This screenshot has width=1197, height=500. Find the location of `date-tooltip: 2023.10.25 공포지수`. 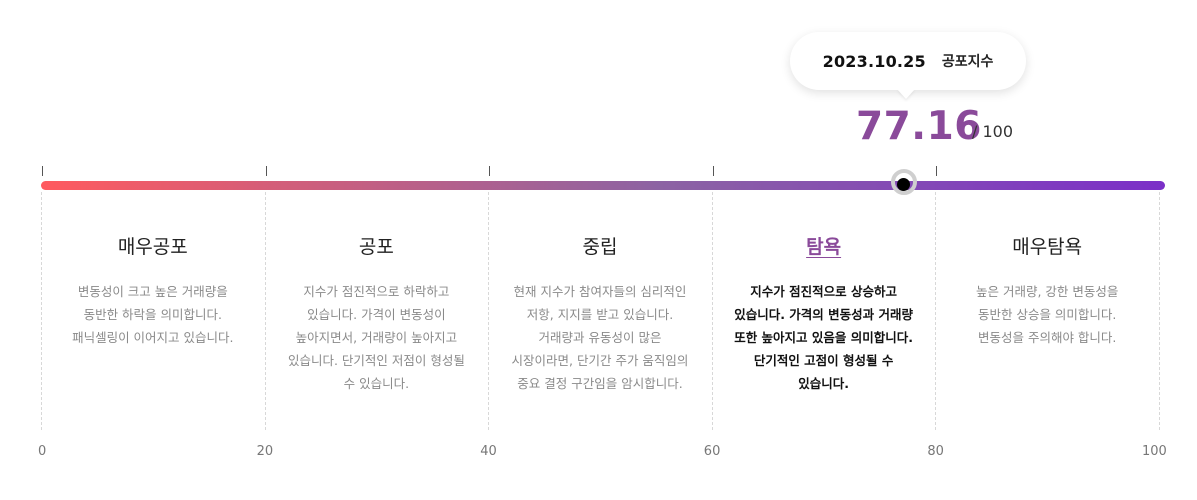

date-tooltip: 2023.10.25 공포지수 is located at coordinates (908, 61).